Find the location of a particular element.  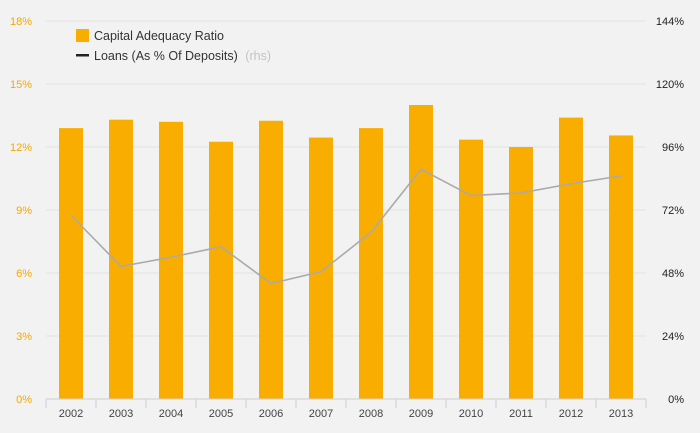

left-tick-label: 15% is located at coordinates (21, 85).